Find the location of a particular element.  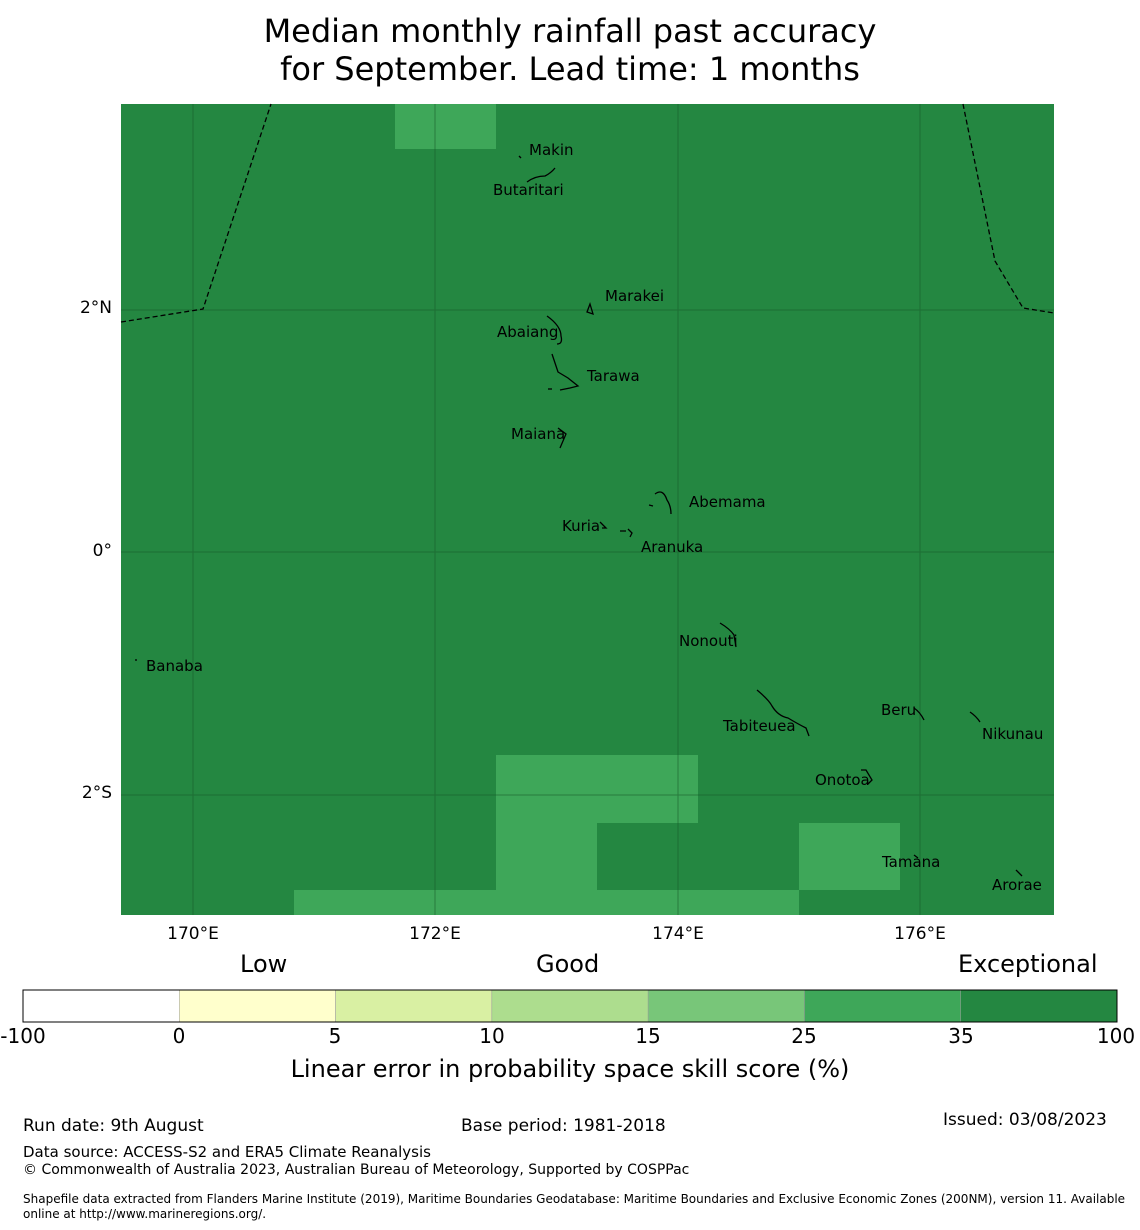

legend-tick: -100 is located at coordinates (23, 1036).